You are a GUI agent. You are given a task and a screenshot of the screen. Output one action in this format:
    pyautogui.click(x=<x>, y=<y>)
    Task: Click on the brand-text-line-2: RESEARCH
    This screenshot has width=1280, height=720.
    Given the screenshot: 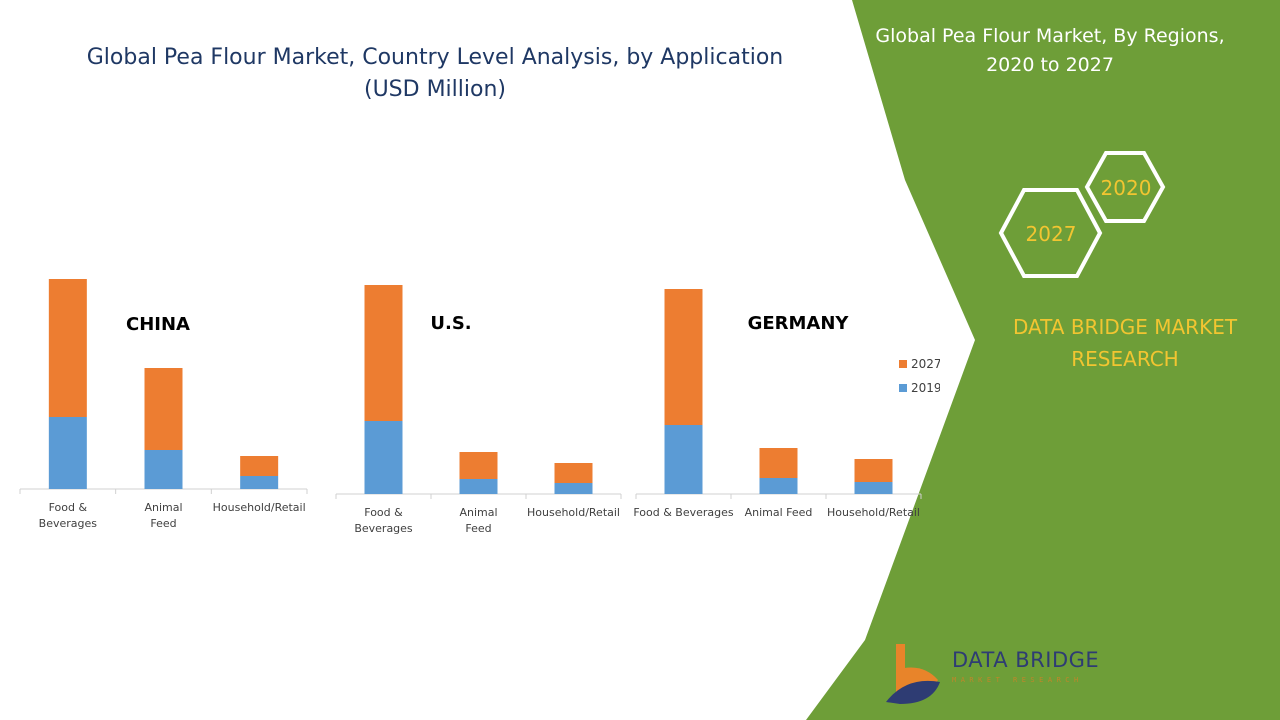 What is the action you would take?
    pyautogui.click(x=1125, y=359)
    